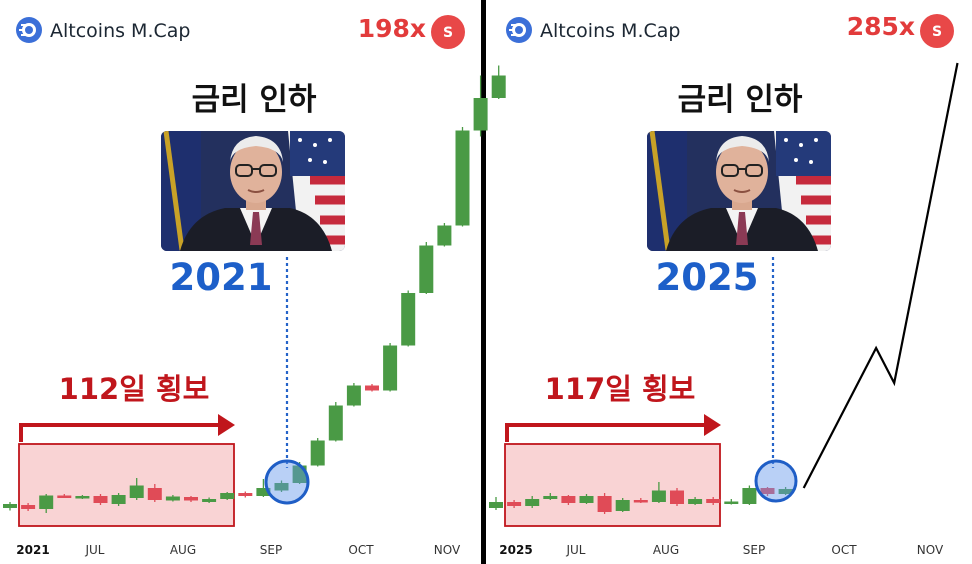  What do you see at coordinates (238, 550) in the screenshot?
I see `x-axis: 2021 JUL AUG SEP OCT NOV` at bounding box center [238, 550].